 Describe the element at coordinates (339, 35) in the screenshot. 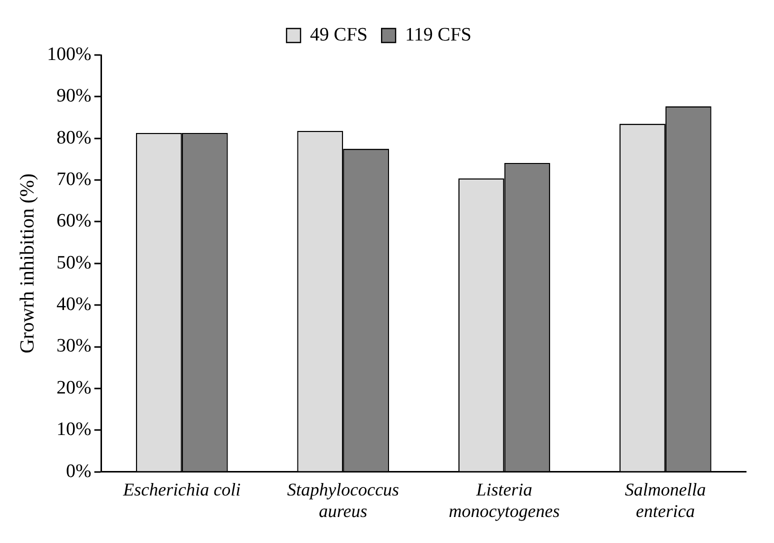

I see `legend-label: 49 CFS` at that location.